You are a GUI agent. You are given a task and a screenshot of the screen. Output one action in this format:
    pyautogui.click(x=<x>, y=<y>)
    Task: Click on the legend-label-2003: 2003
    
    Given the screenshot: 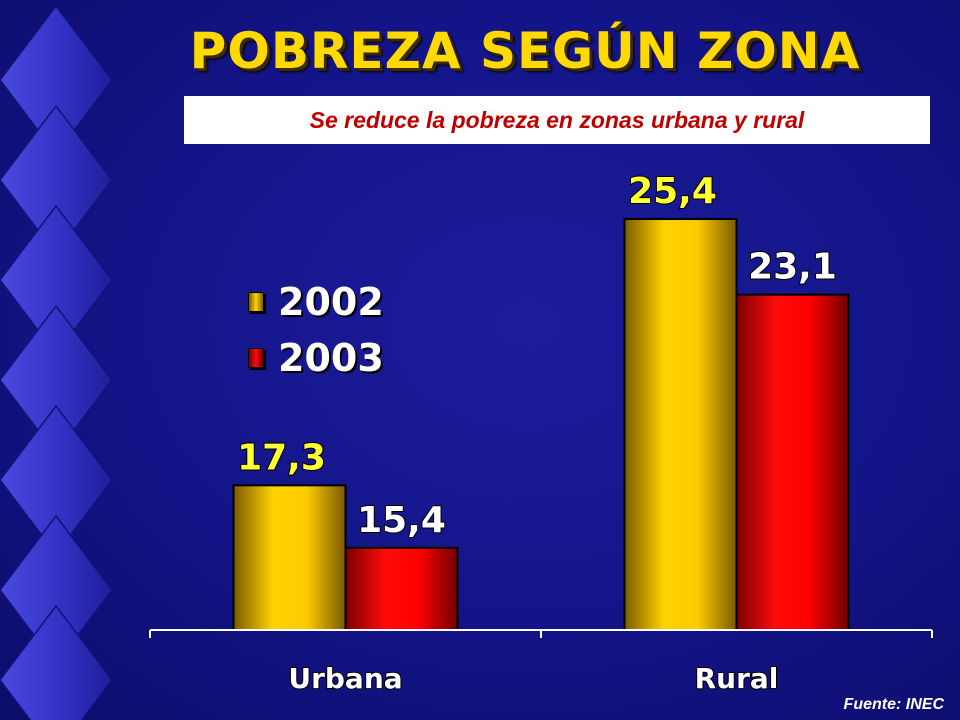 What is the action you would take?
    pyautogui.click(x=331, y=358)
    